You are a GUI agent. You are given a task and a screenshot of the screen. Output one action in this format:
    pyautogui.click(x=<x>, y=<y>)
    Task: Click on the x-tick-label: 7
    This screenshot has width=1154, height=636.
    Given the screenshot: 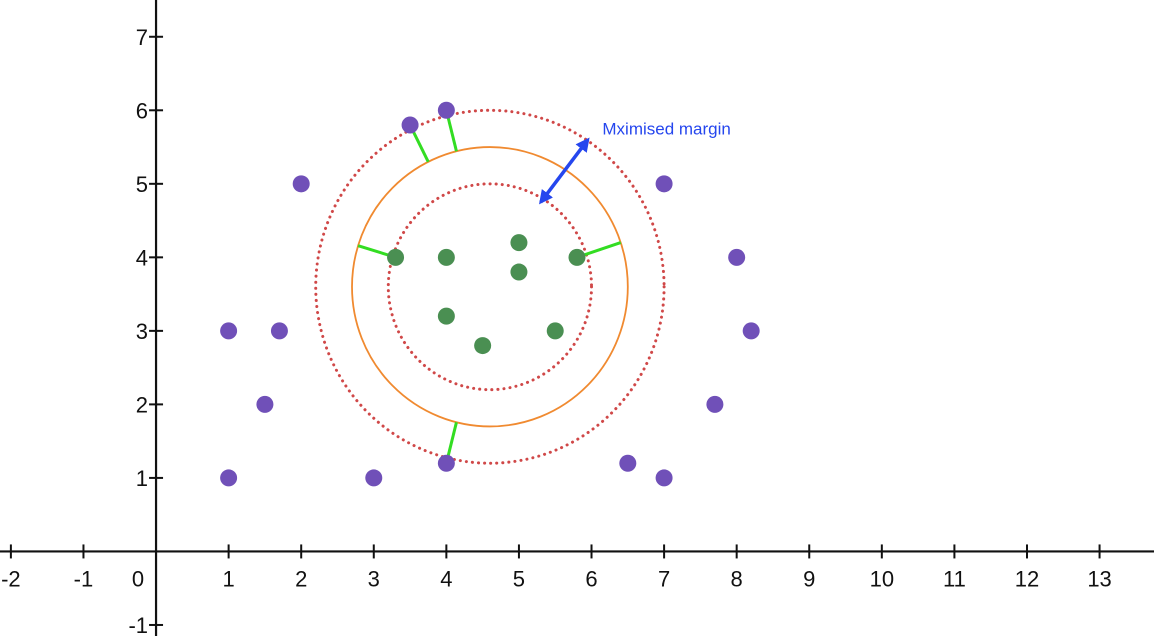 What is the action you would take?
    pyautogui.click(x=664, y=578)
    